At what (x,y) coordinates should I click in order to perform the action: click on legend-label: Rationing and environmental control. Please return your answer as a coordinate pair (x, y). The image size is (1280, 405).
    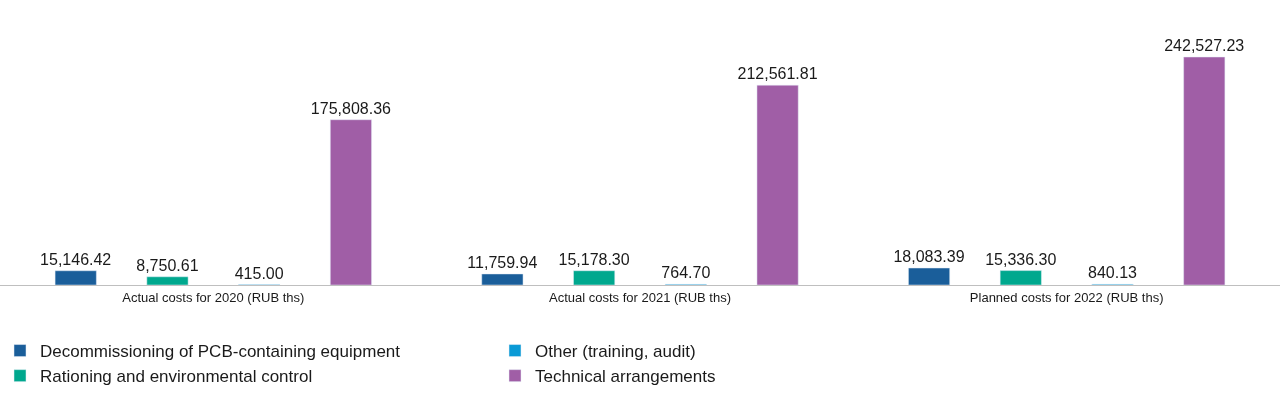
    Looking at the image, I should click on (176, 377).